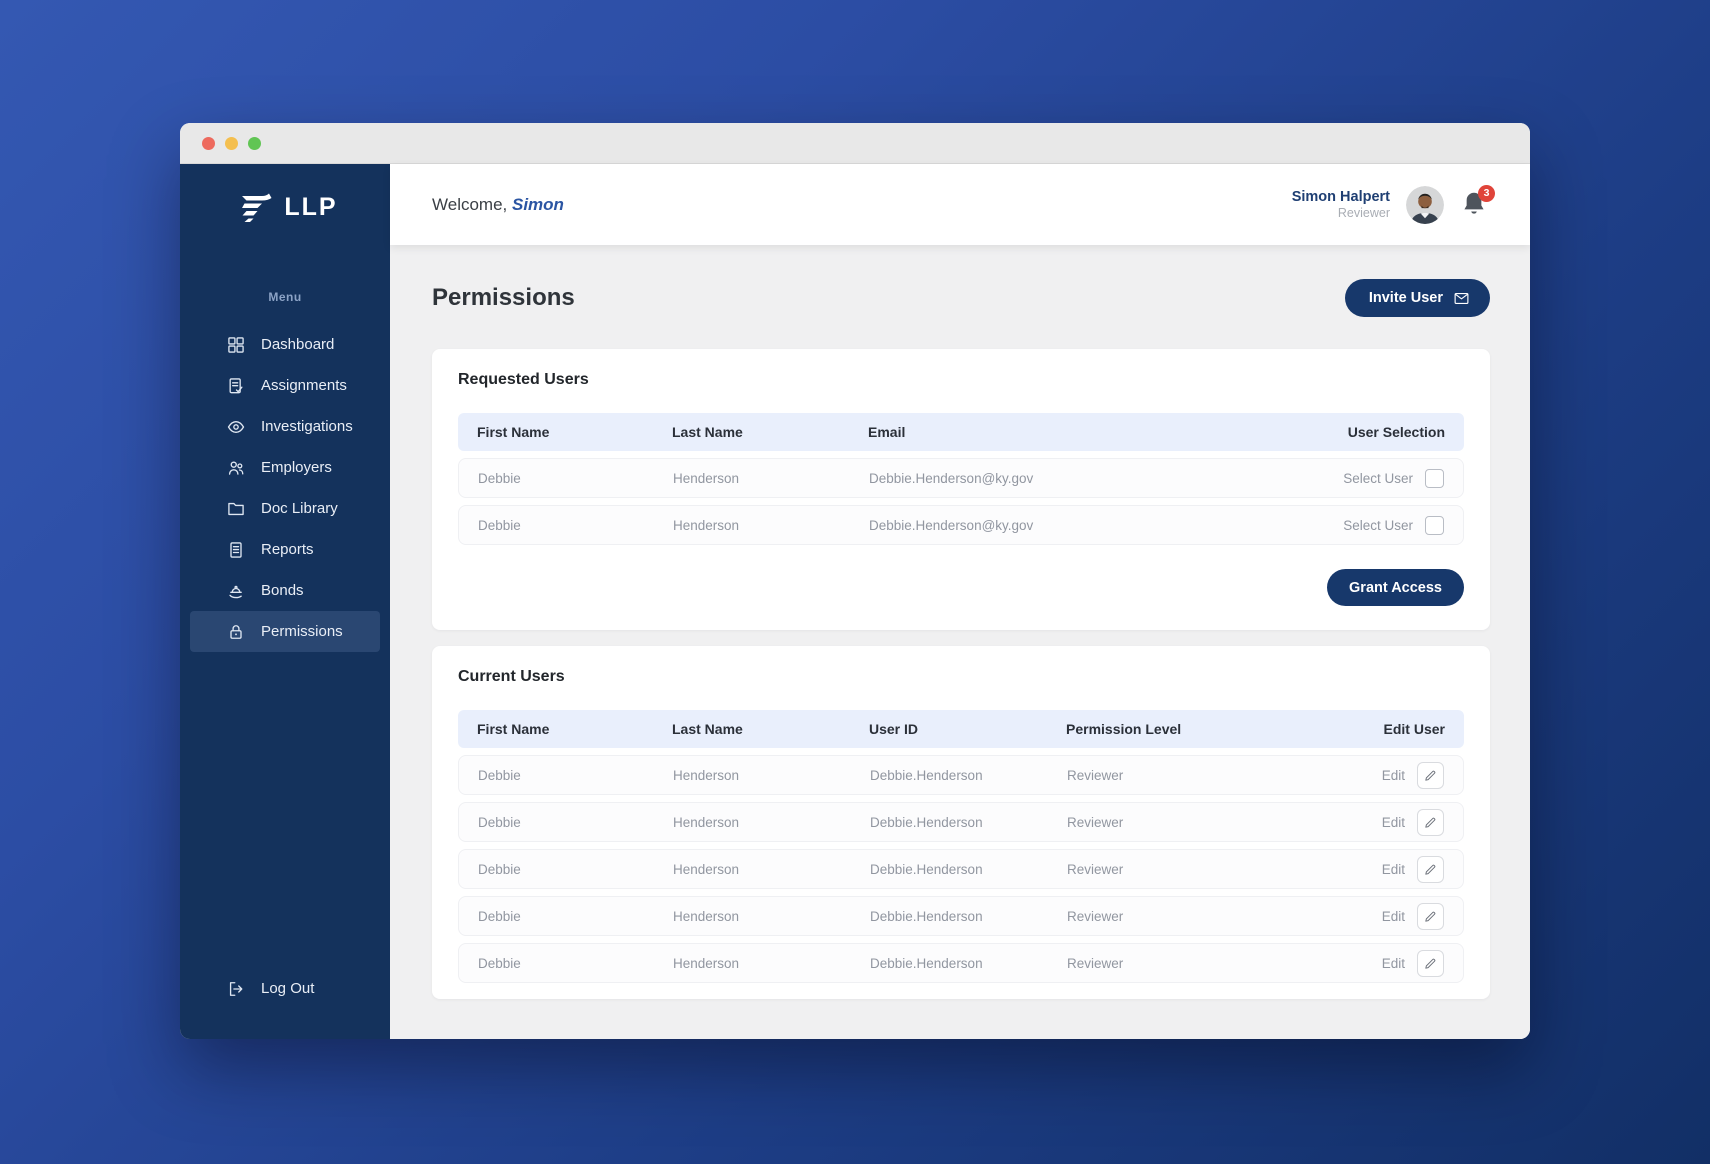  I want to click on invite-user-button: Invite User, so click(1417, 298).